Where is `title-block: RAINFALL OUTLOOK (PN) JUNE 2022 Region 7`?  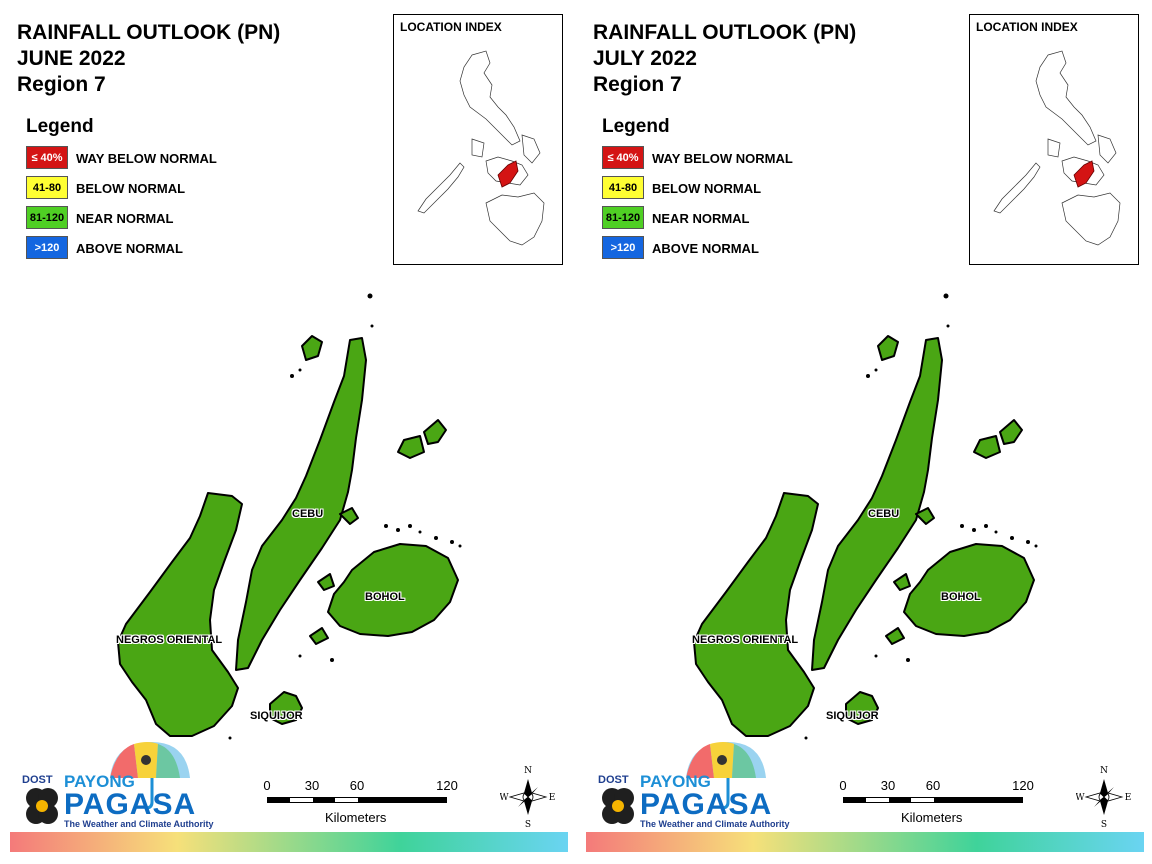
title-block: RAINFALL OUTLOOK (PN) JUNE 2022 Region 7 is located at coordinates (148, 59).